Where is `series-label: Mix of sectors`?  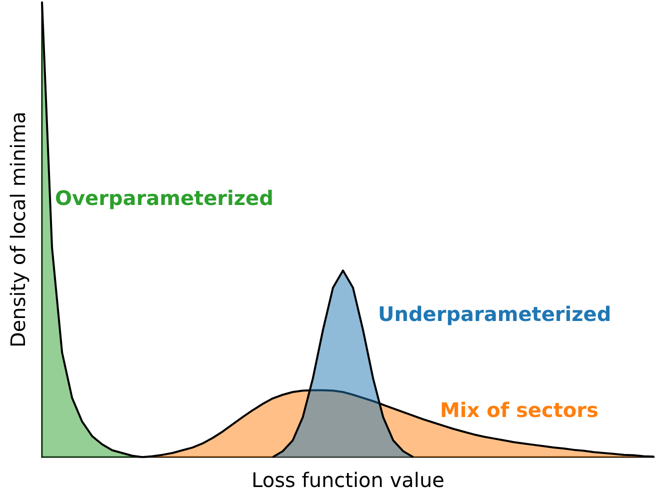
series-label: Mix of sectors is located at coordinates (519, 410).